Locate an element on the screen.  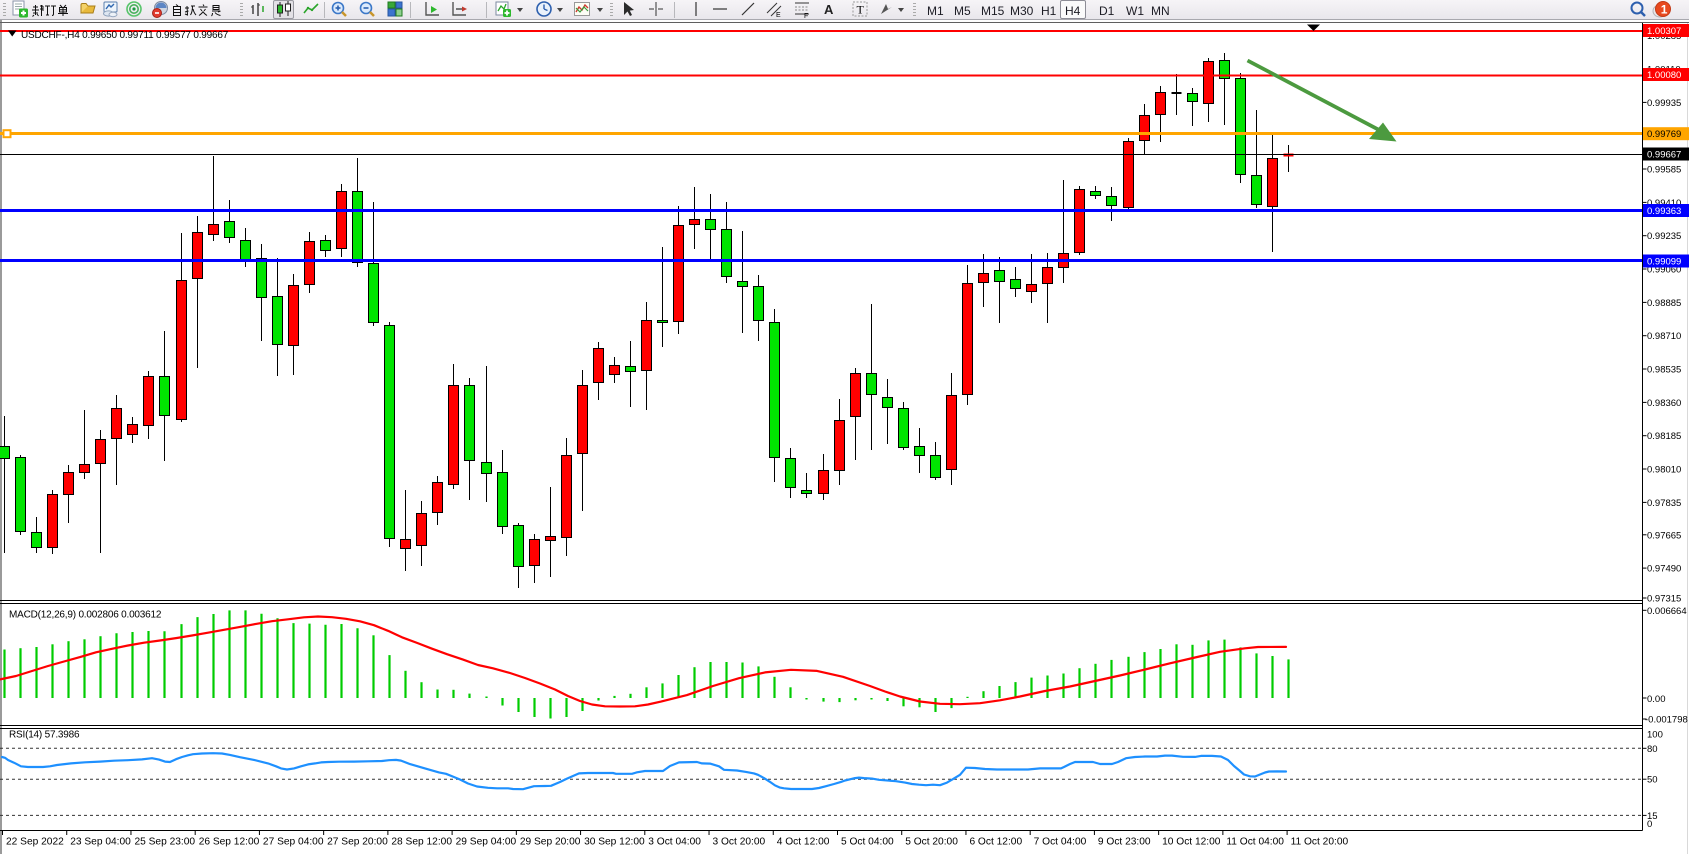
svg-text: 0.99935 is located at coordinates (1664, 103).